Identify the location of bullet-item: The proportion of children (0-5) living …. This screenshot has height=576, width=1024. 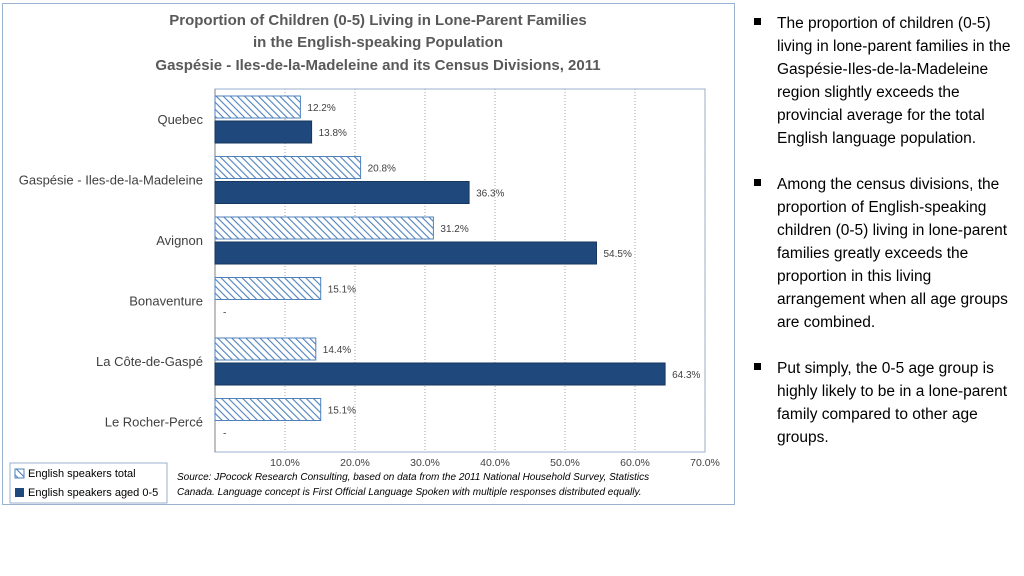
(885, 81).